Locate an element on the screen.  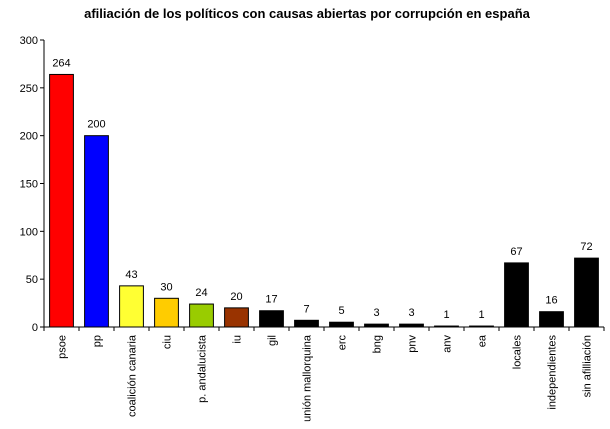
data-label: 17 is located at coordinates (271, 300).